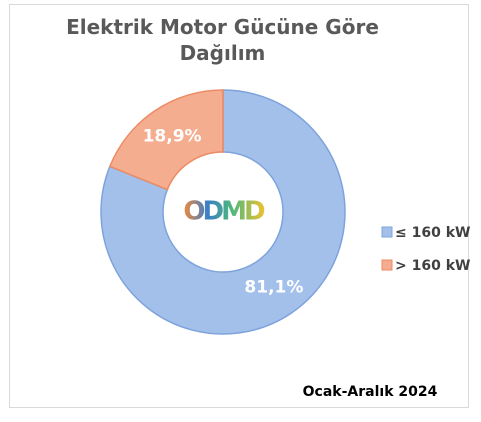  What do you see at coordinates (172, 137) in the screenshot?
I see `data-label: 18,9%` at bounding box center [172, 137].